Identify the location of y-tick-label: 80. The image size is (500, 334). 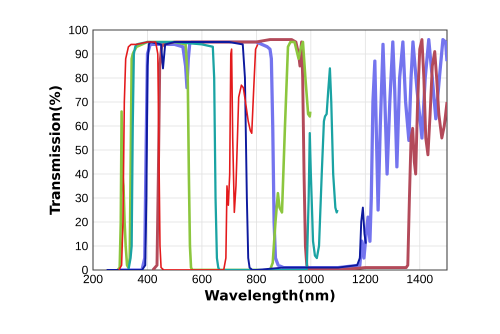
(81, 78).